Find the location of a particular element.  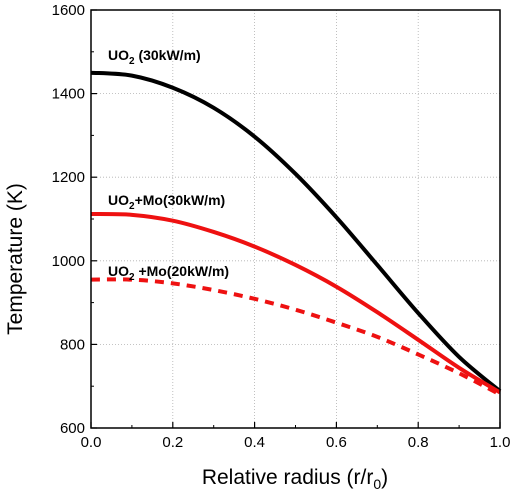

x-axis-label-end: ) is located at coordinates (384, 477).